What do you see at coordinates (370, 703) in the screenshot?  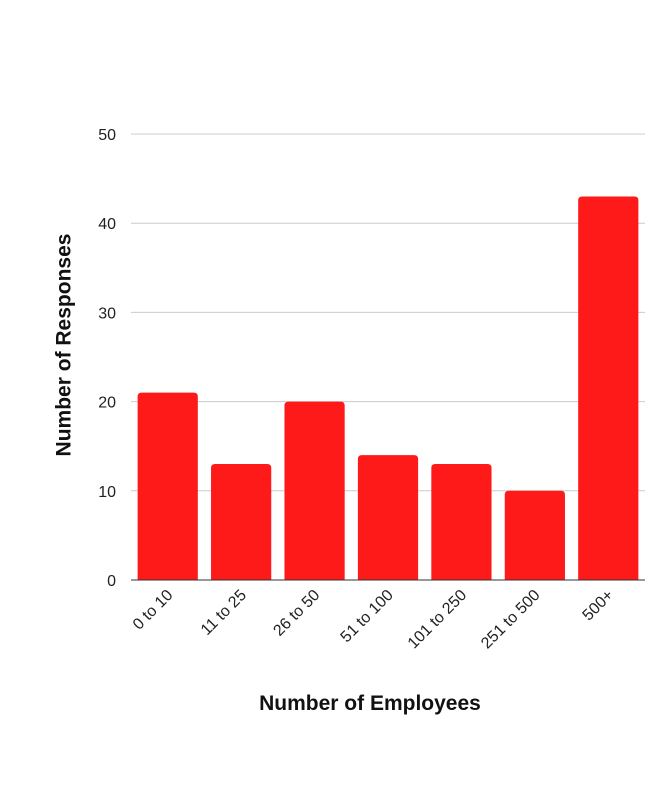 I see `x-axis-title: Number of Employees` at bounding box center [370, 703].